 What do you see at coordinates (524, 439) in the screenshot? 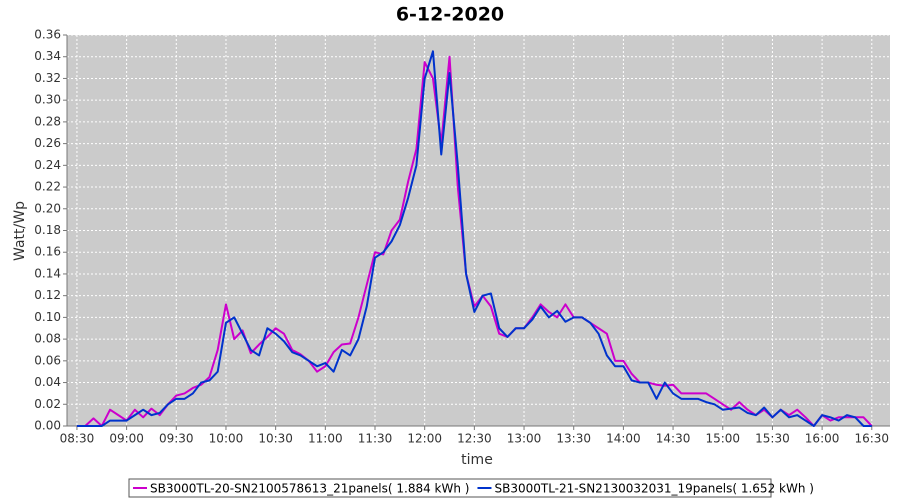
I see `x-tick-label: 13:00` at bounding box center [524, 439].